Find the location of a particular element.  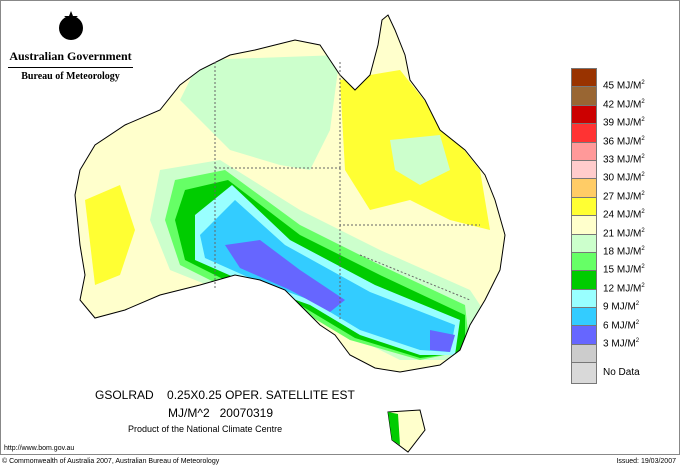

zone-3-east is located at coordinates (442, 341).